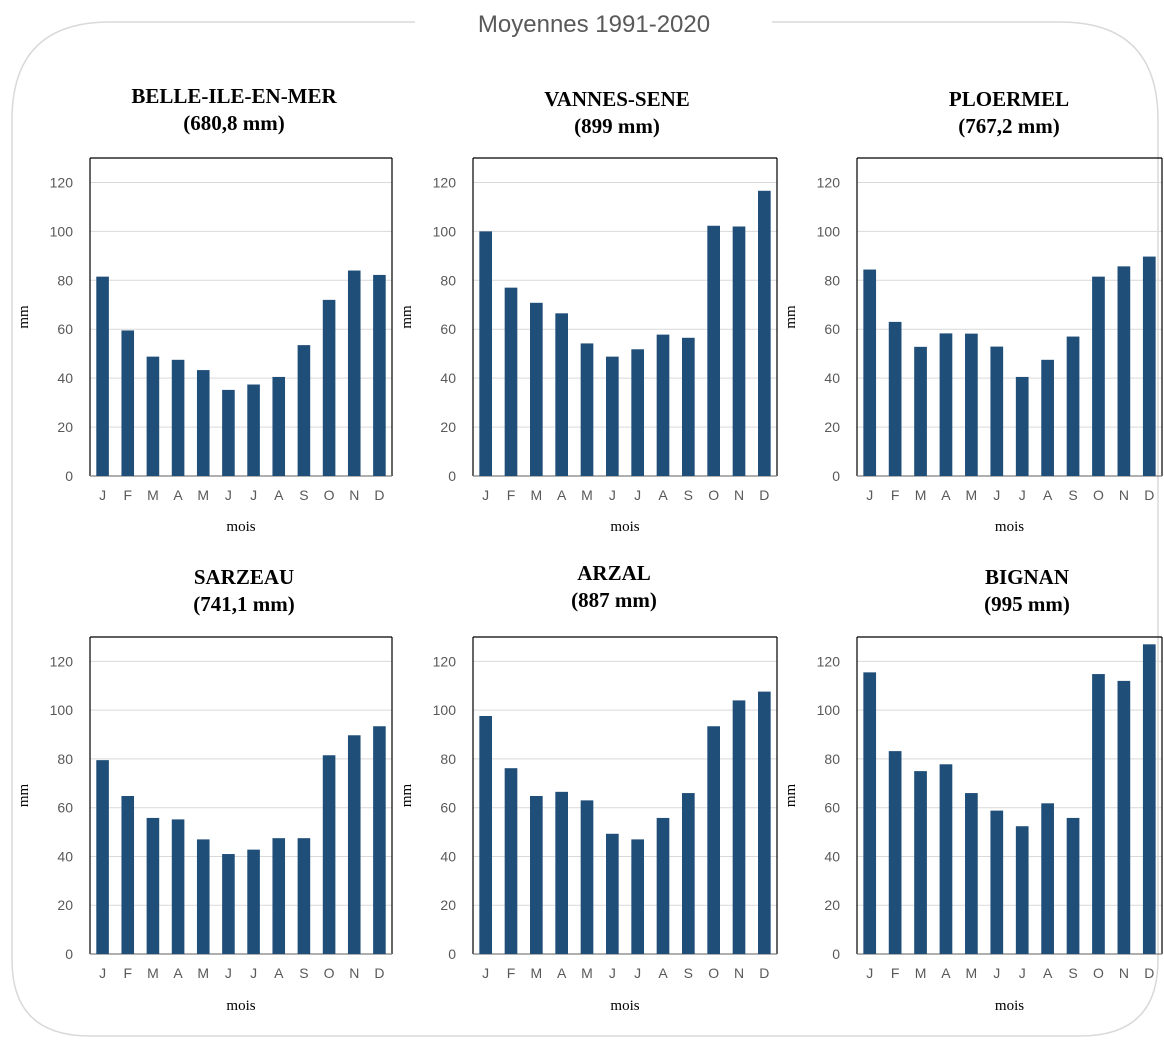 This screenshot has width=1164, height=1041. I want to click on x-tick-label: D, so click(1149, 973).